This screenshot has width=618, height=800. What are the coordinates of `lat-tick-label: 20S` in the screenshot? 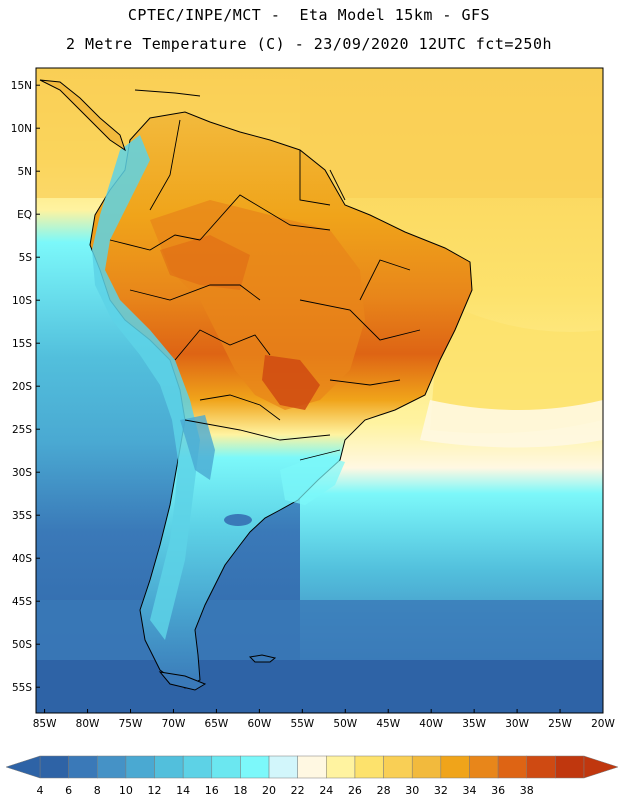 It's located at (22, 387).